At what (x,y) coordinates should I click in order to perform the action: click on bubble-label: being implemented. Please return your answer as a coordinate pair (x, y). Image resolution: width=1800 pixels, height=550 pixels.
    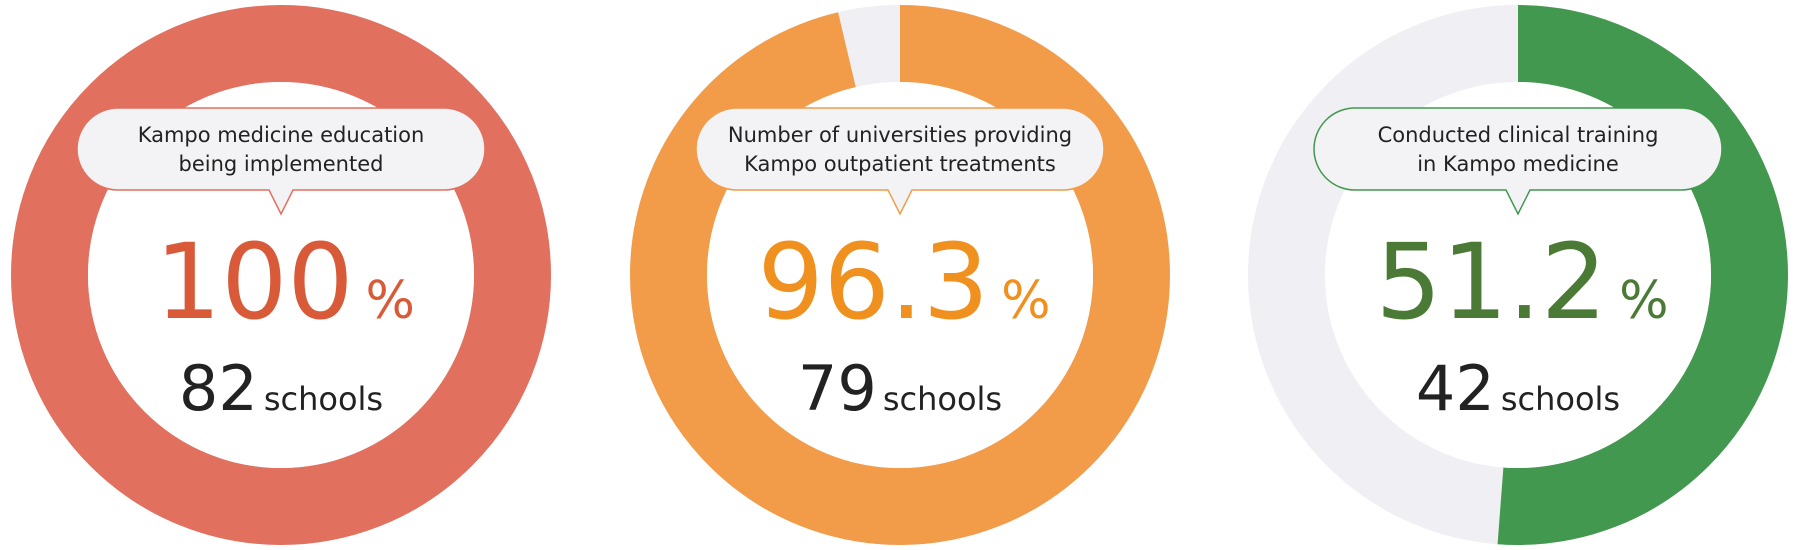
    Looking at the image, I should click on (281, 164).